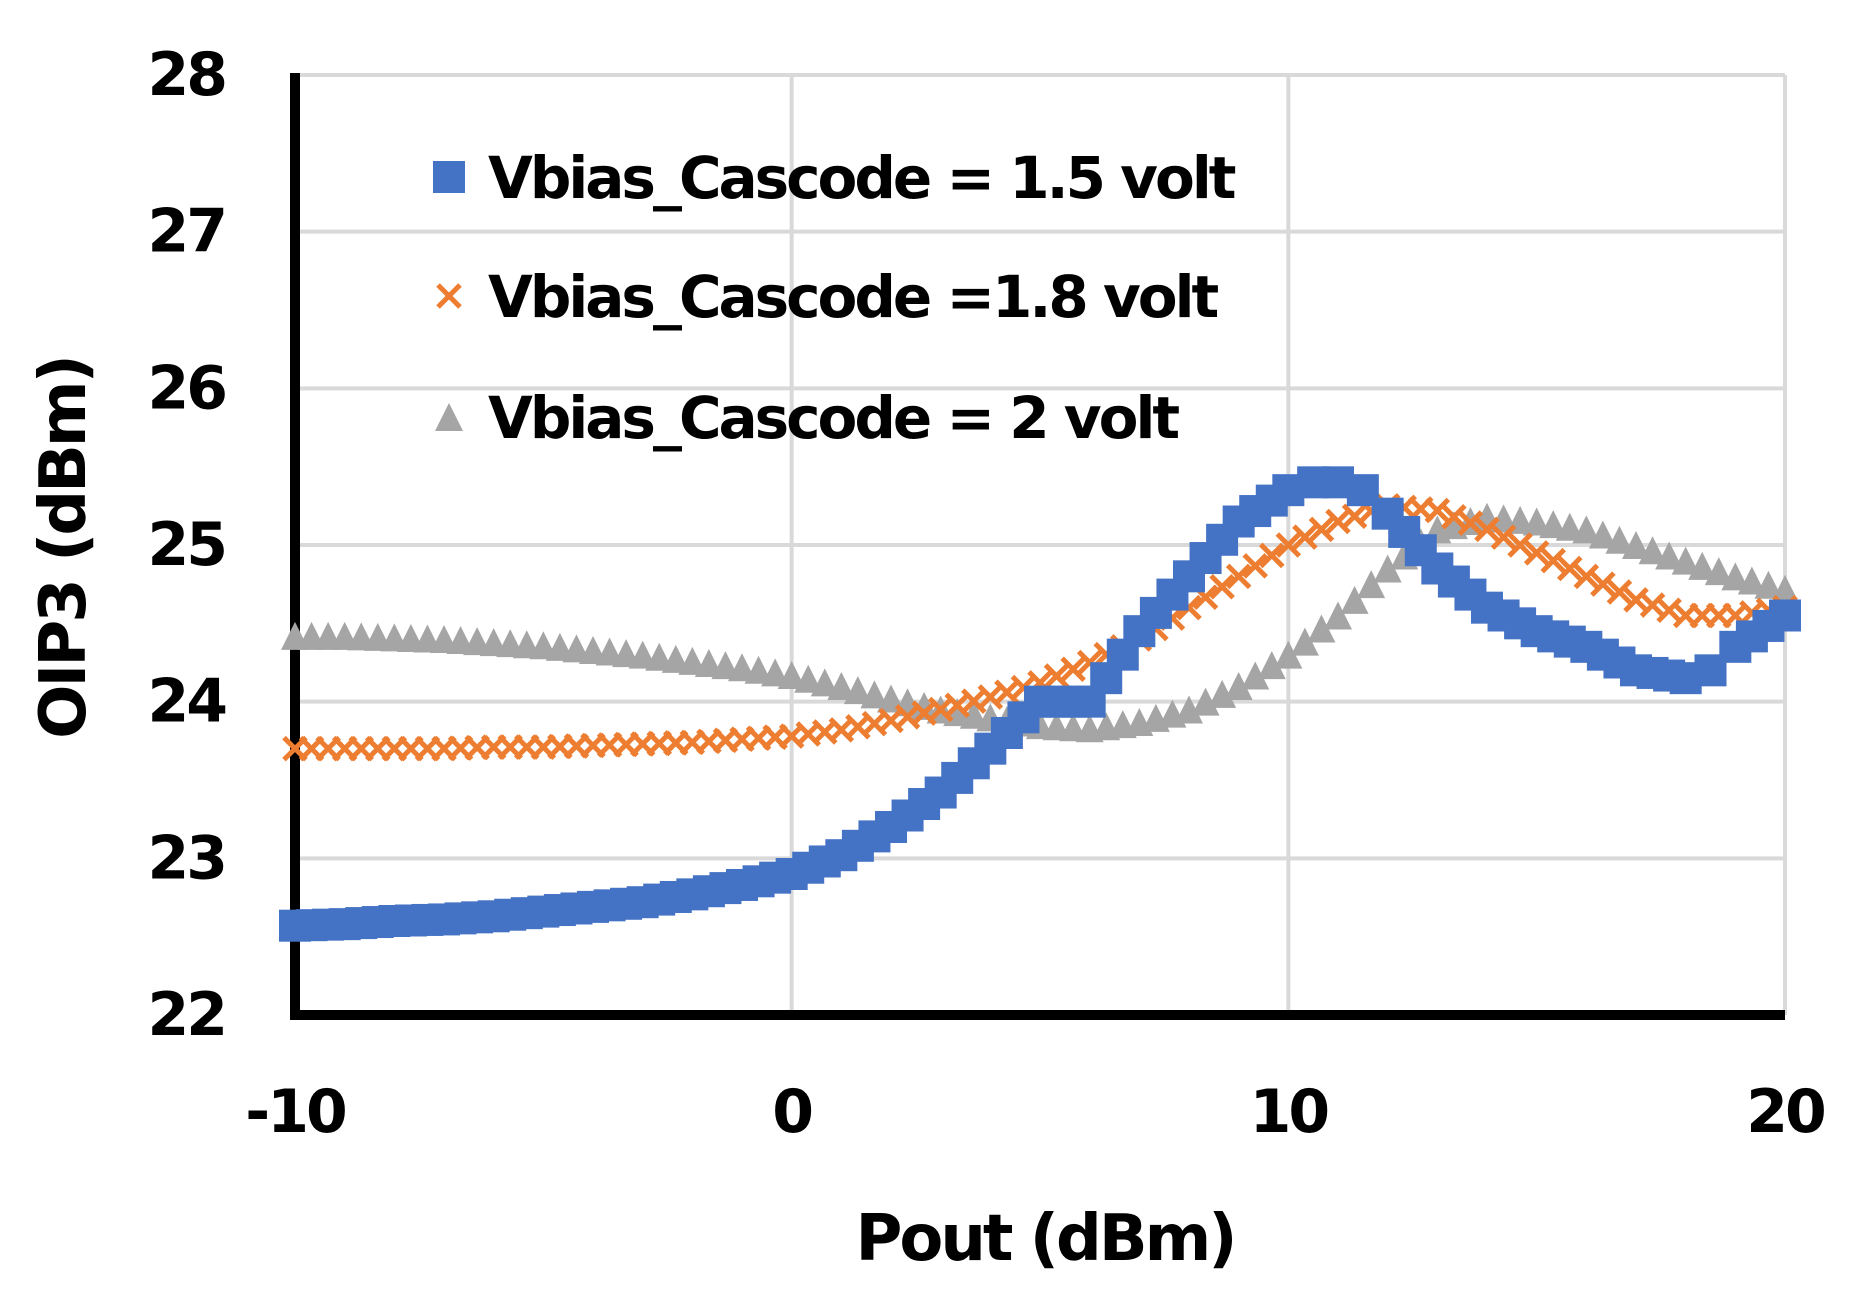  I want to click on y-tick-label: 23, so click(187, 858).